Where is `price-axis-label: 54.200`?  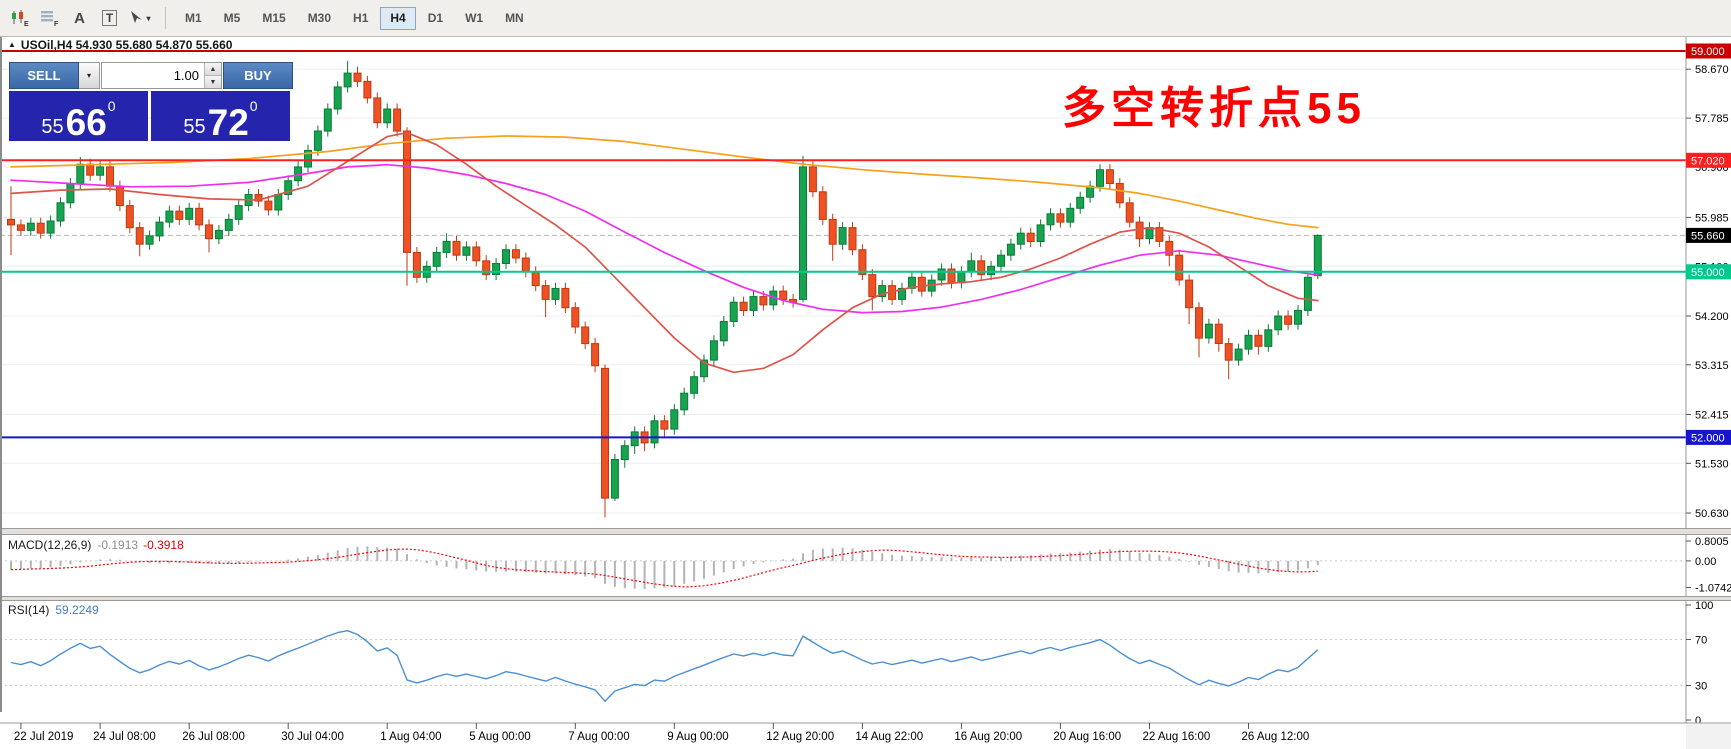 price-axis-label: 54.200 is located at coordinates (1712, 317).